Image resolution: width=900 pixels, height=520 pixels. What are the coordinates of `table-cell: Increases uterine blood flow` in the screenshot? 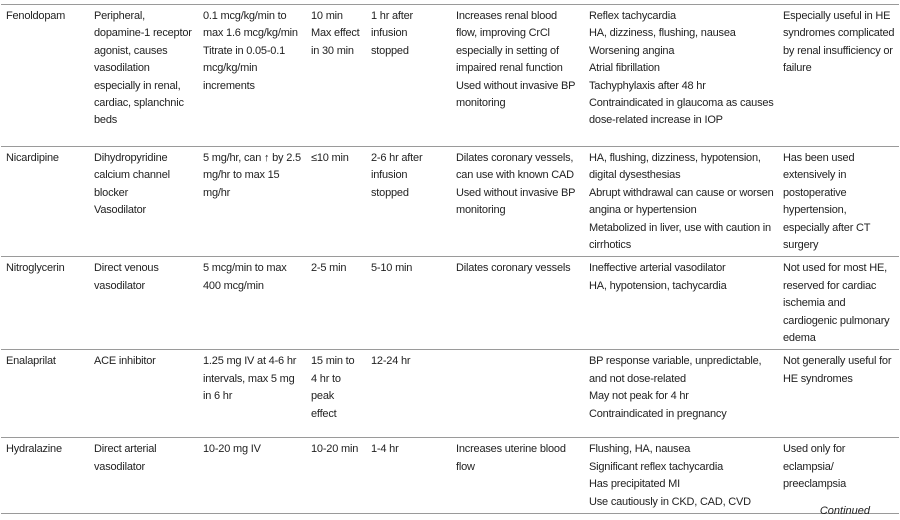 It's located at (517, 476).